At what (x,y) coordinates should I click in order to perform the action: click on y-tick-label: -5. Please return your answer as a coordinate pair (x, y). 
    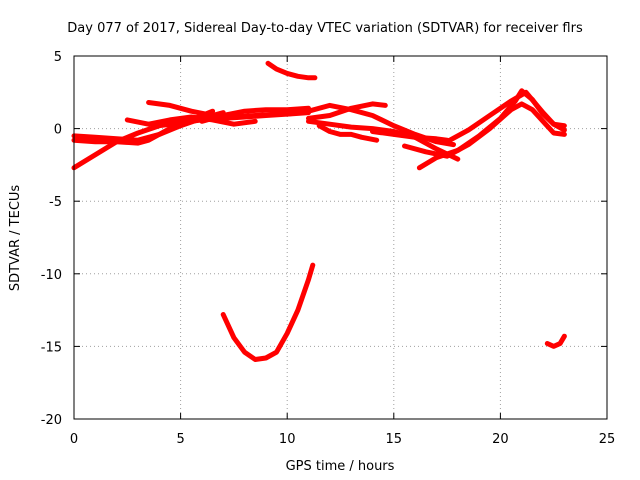
    Looking at the image, I should click on (55, 202).